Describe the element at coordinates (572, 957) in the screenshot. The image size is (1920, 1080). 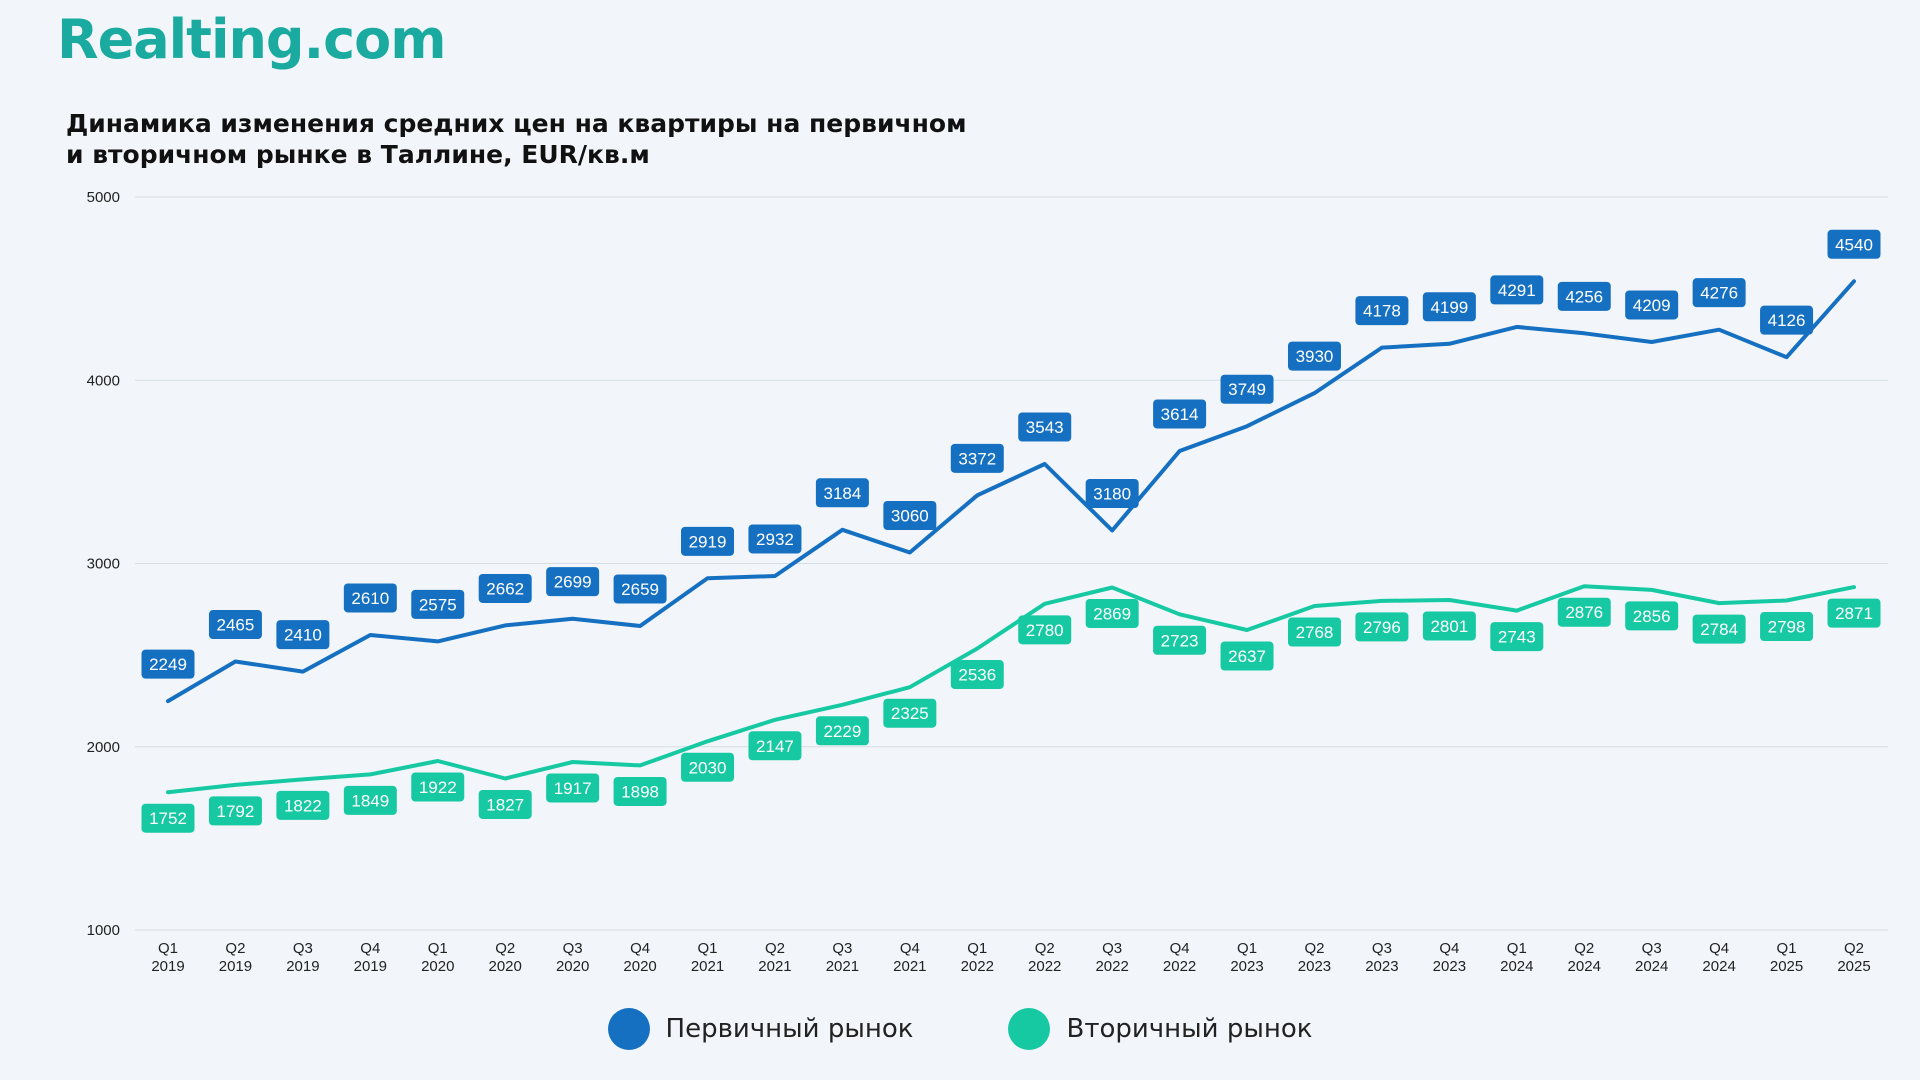
I see `x-tick-label: Q3 2020` at that location.